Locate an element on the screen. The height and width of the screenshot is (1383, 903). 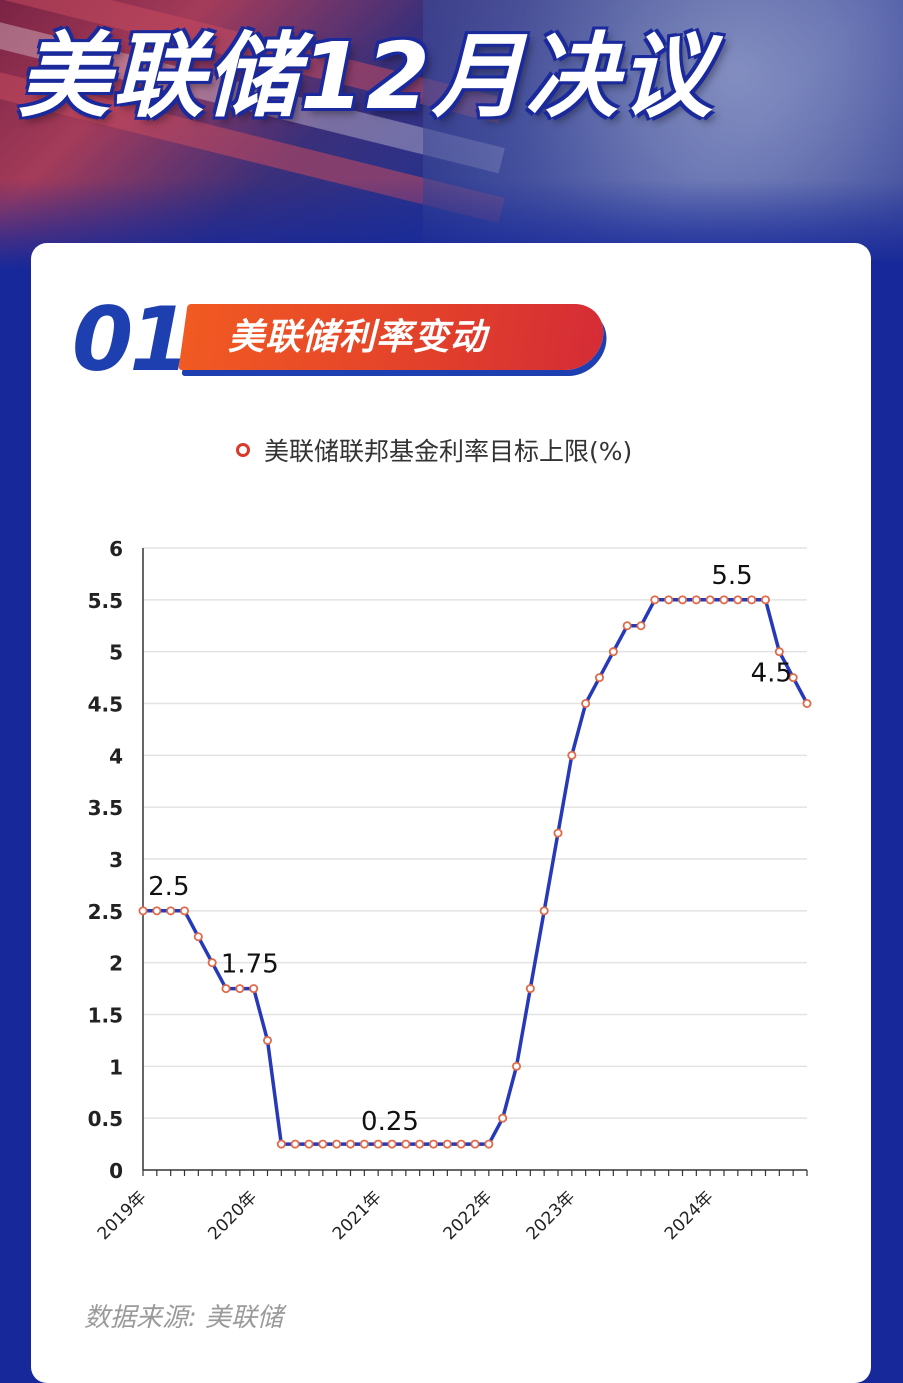
y-tick-label: 0 is located at coordinates (116, 1171).